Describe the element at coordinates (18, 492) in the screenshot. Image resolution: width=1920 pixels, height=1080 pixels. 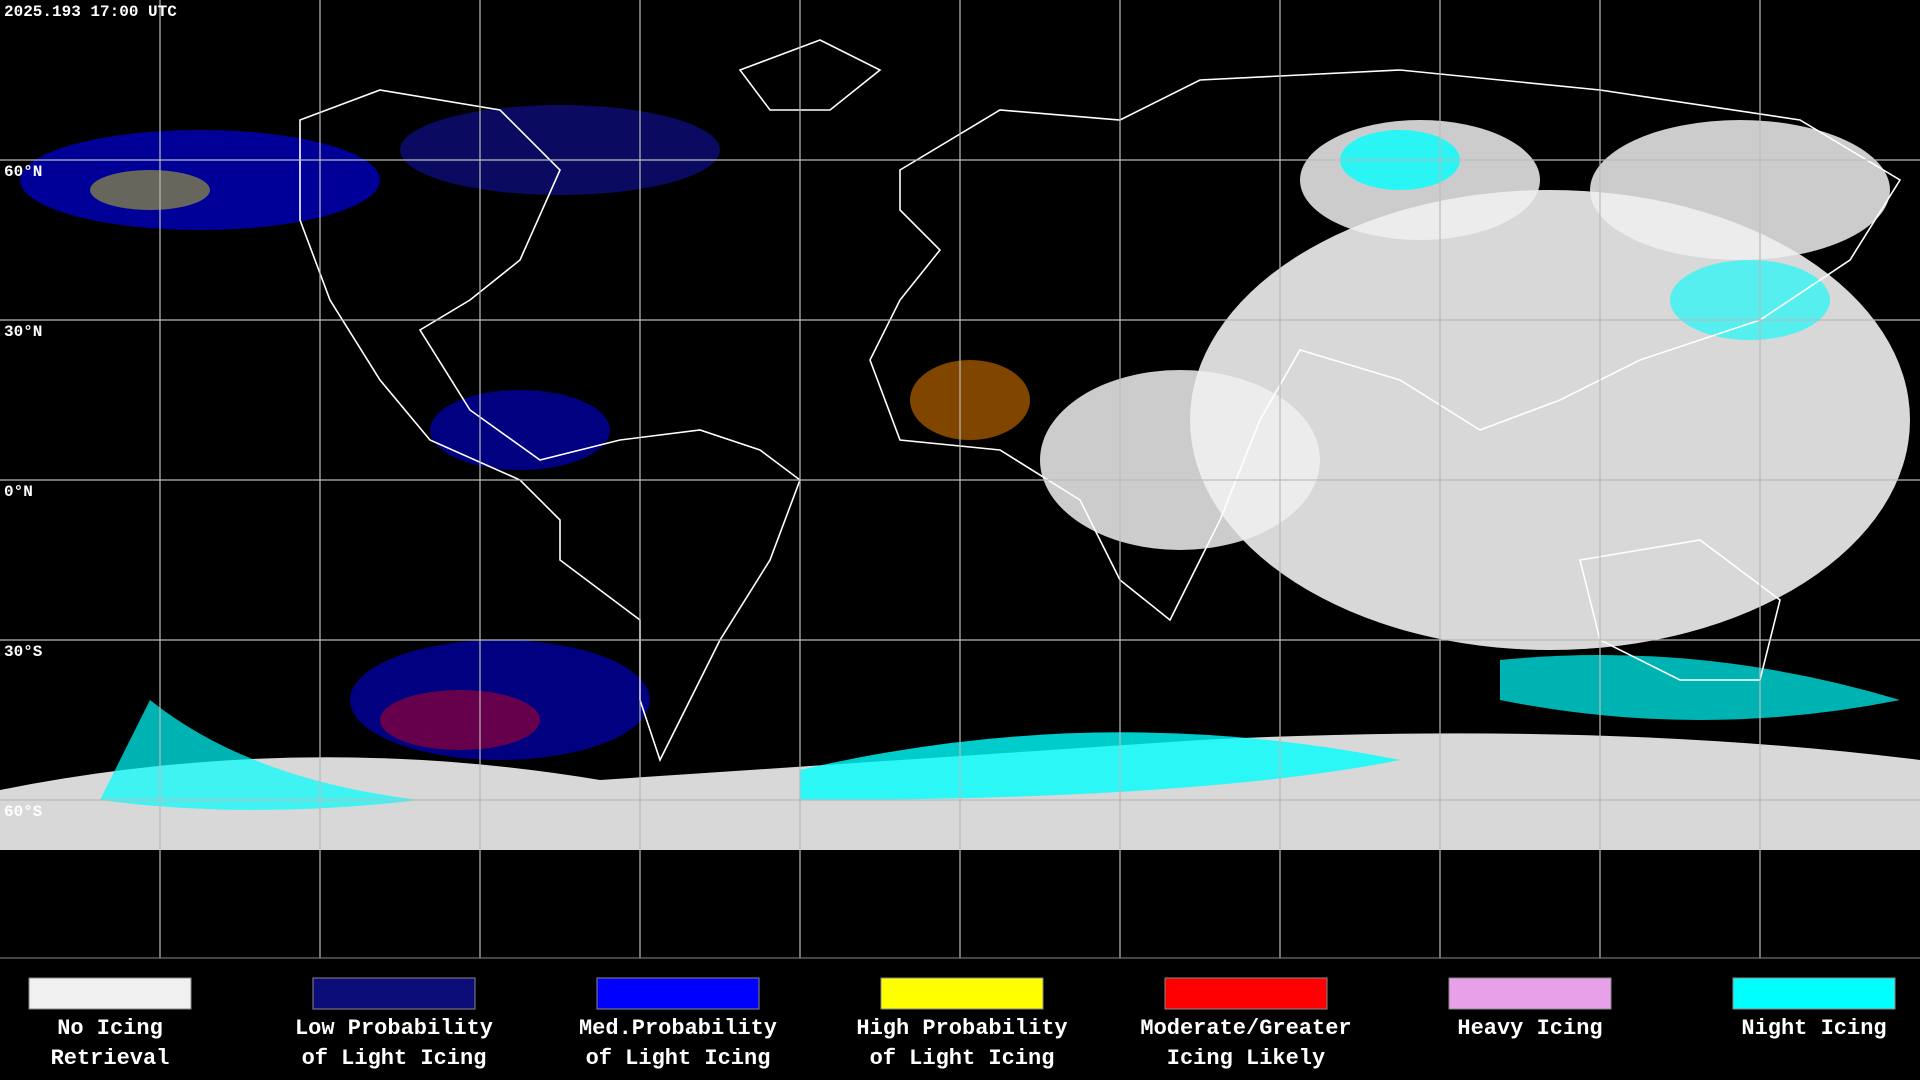
I see `latitude-label: 0°N` at that location.